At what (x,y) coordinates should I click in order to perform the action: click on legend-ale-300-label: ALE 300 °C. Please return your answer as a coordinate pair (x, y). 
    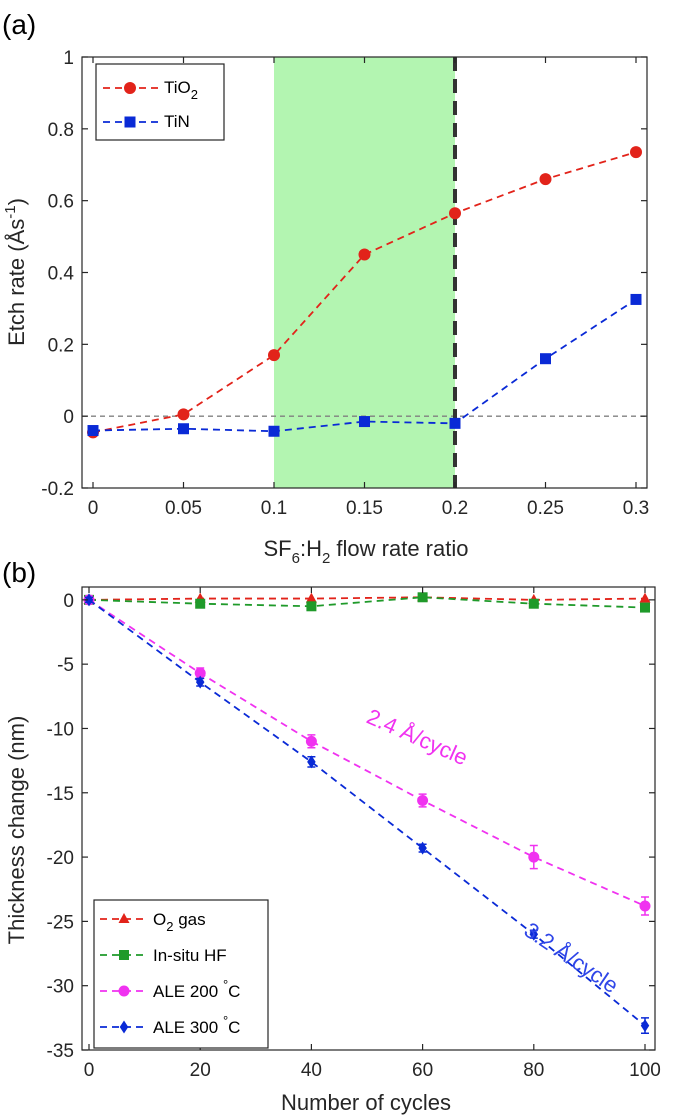
    Looking at the image, I should click on (196, 1025).